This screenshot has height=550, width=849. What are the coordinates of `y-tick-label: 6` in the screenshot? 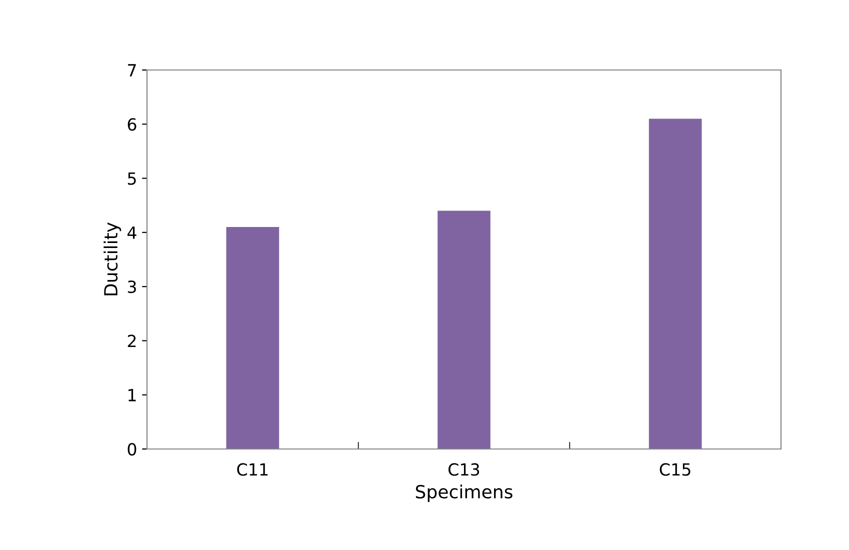 It's located at (132, 124).